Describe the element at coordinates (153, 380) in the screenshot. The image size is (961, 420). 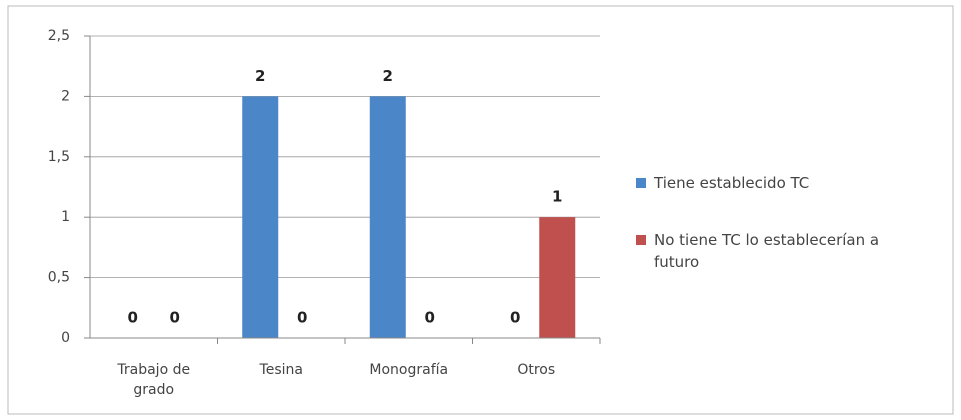
I see `x-tick-label: Trabajo de grado` at that location.